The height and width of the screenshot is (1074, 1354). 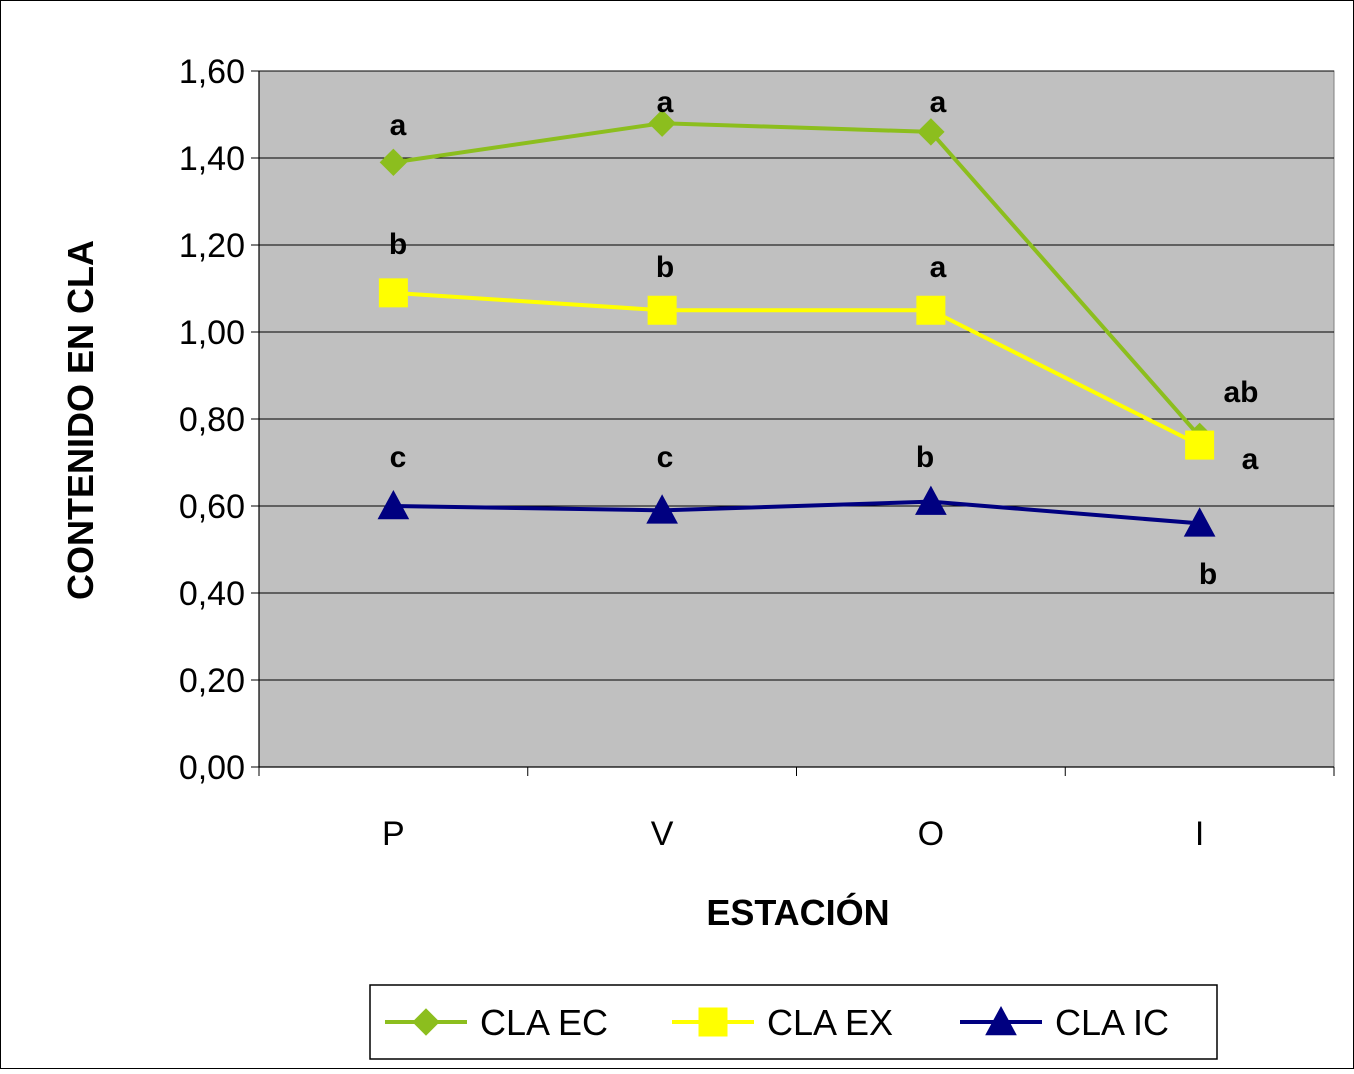 I want to click on legend-item: CLA EC, so click(x=496, y=1022).